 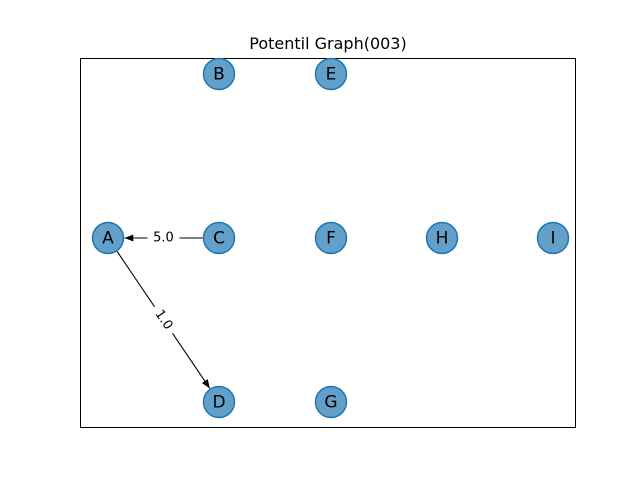 I want to click on node-label: G, so click(x=330, y=403).